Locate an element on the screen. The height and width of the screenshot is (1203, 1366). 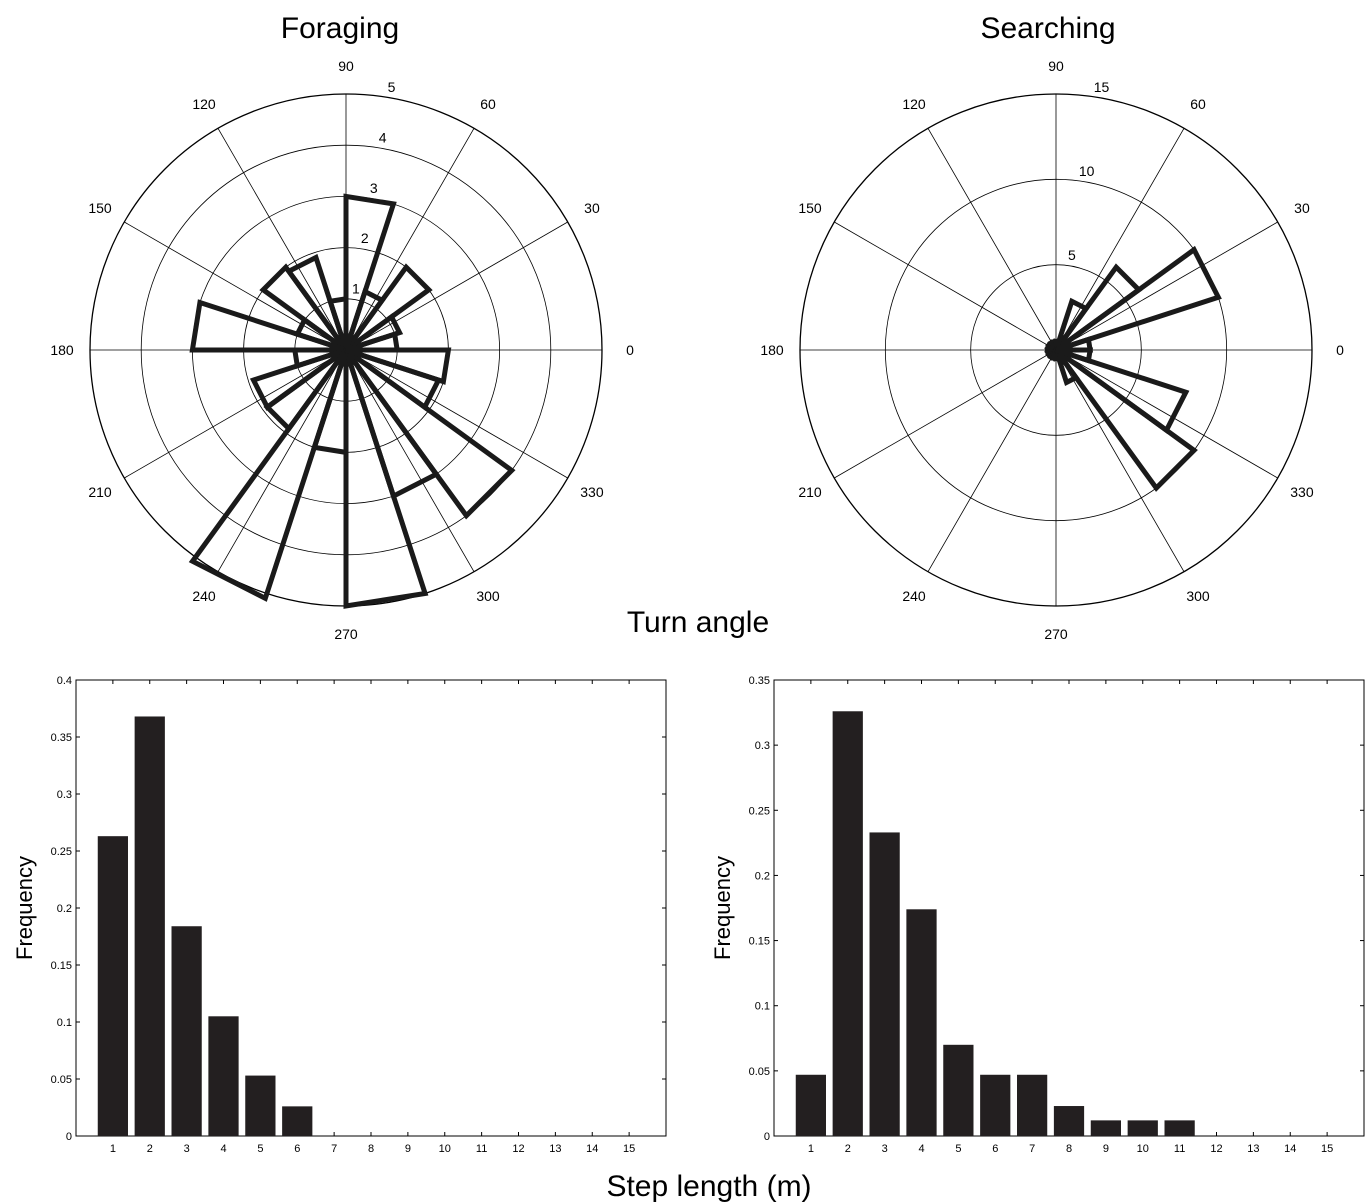
radial-tick-label: 15 is located at coordinates (1102, 87).